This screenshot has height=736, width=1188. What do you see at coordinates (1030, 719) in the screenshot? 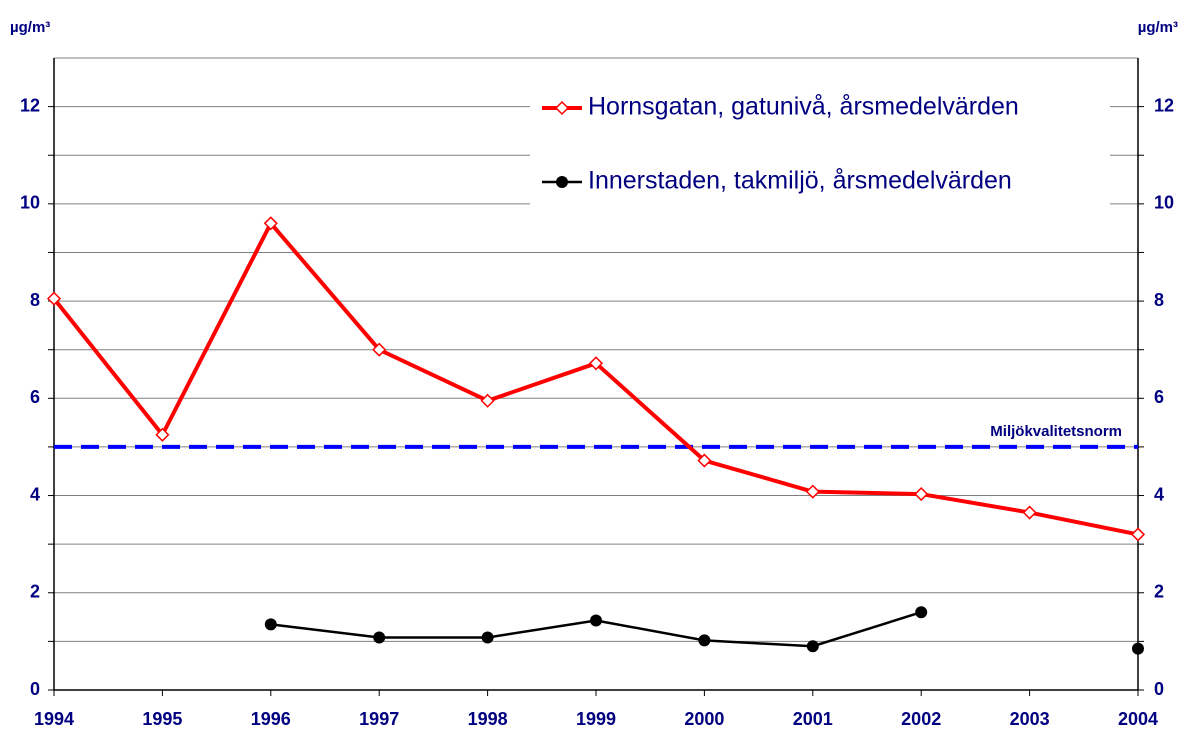
I see `x-tick-label: 2003` at bounding box center [1030, 719].